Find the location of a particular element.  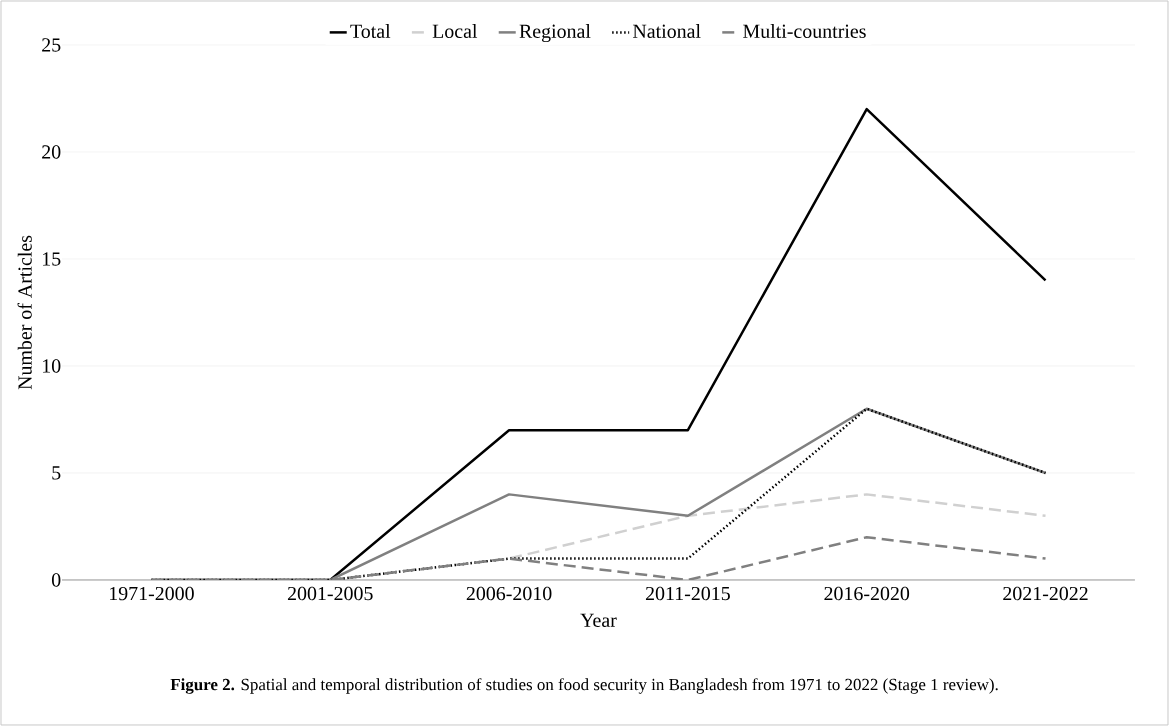

text: Figure 2. Spatial and temporal distribution of studies on food security in Bangladesh from 1971 to 2022 (Stage 1 review). is located at coordinates (584, 686).